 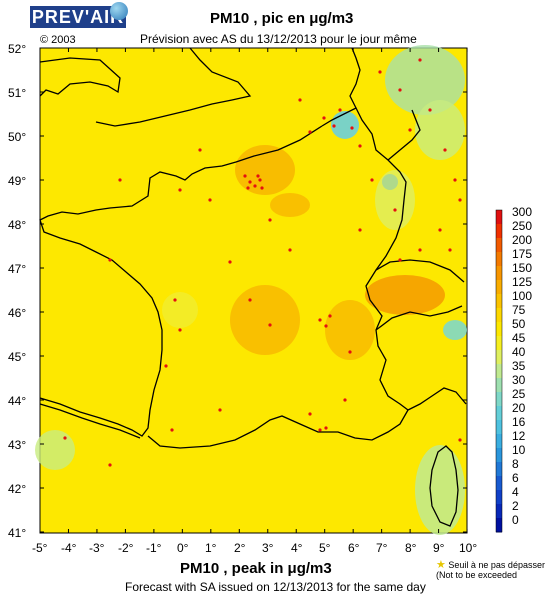 I want to click on color-scale-label: 6, so click(x=515, y=478).